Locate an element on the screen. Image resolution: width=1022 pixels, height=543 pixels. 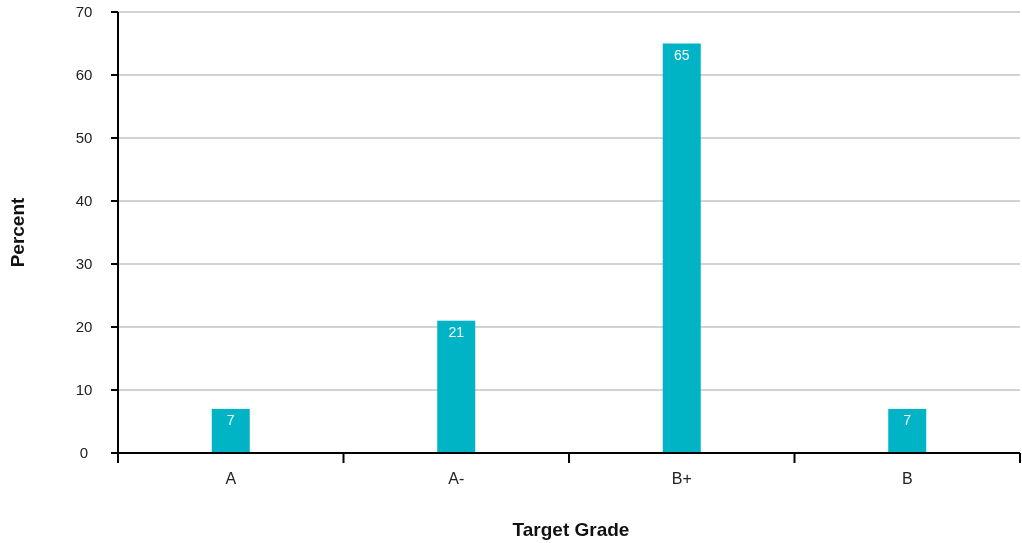
y-tick-label: 0 is located at coordinates (84, 452).